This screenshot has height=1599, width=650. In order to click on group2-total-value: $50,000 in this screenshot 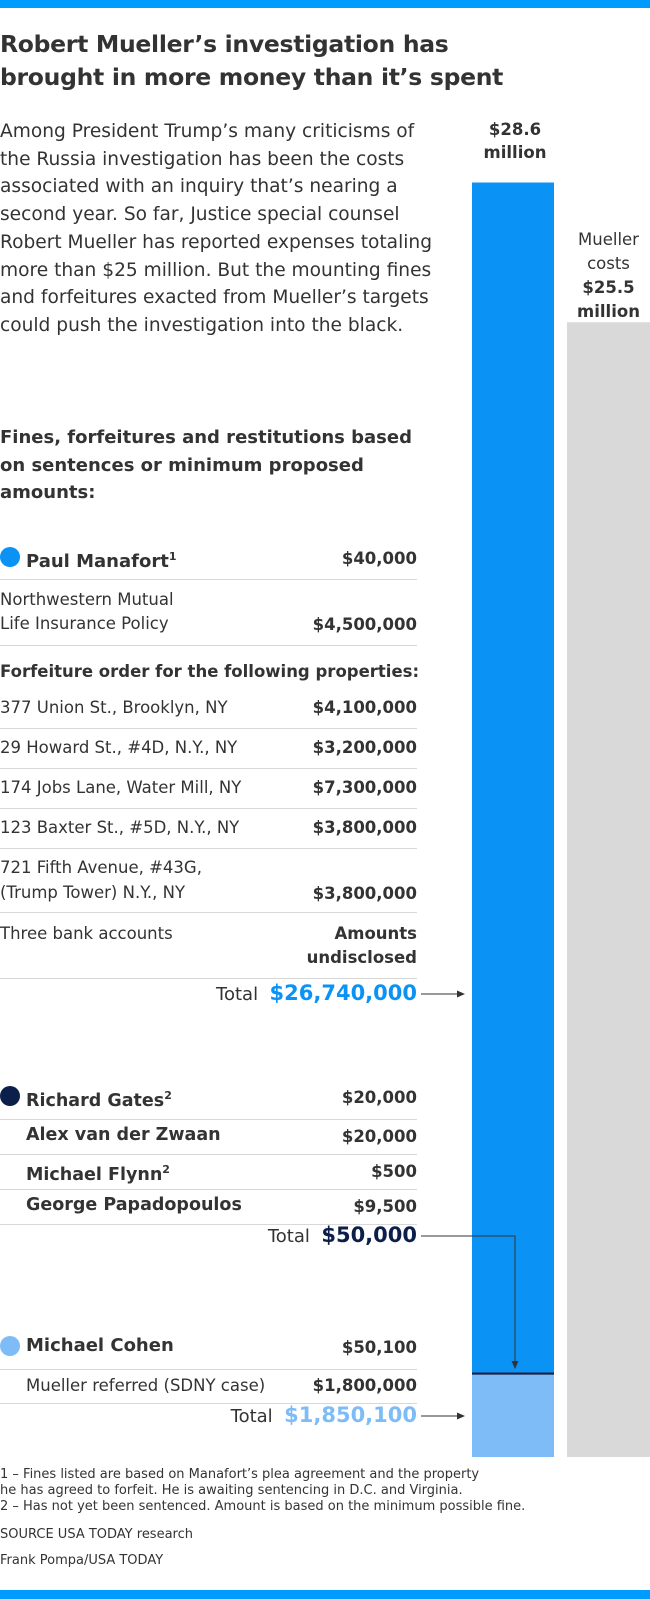, I will do `click(369, 1235)`.